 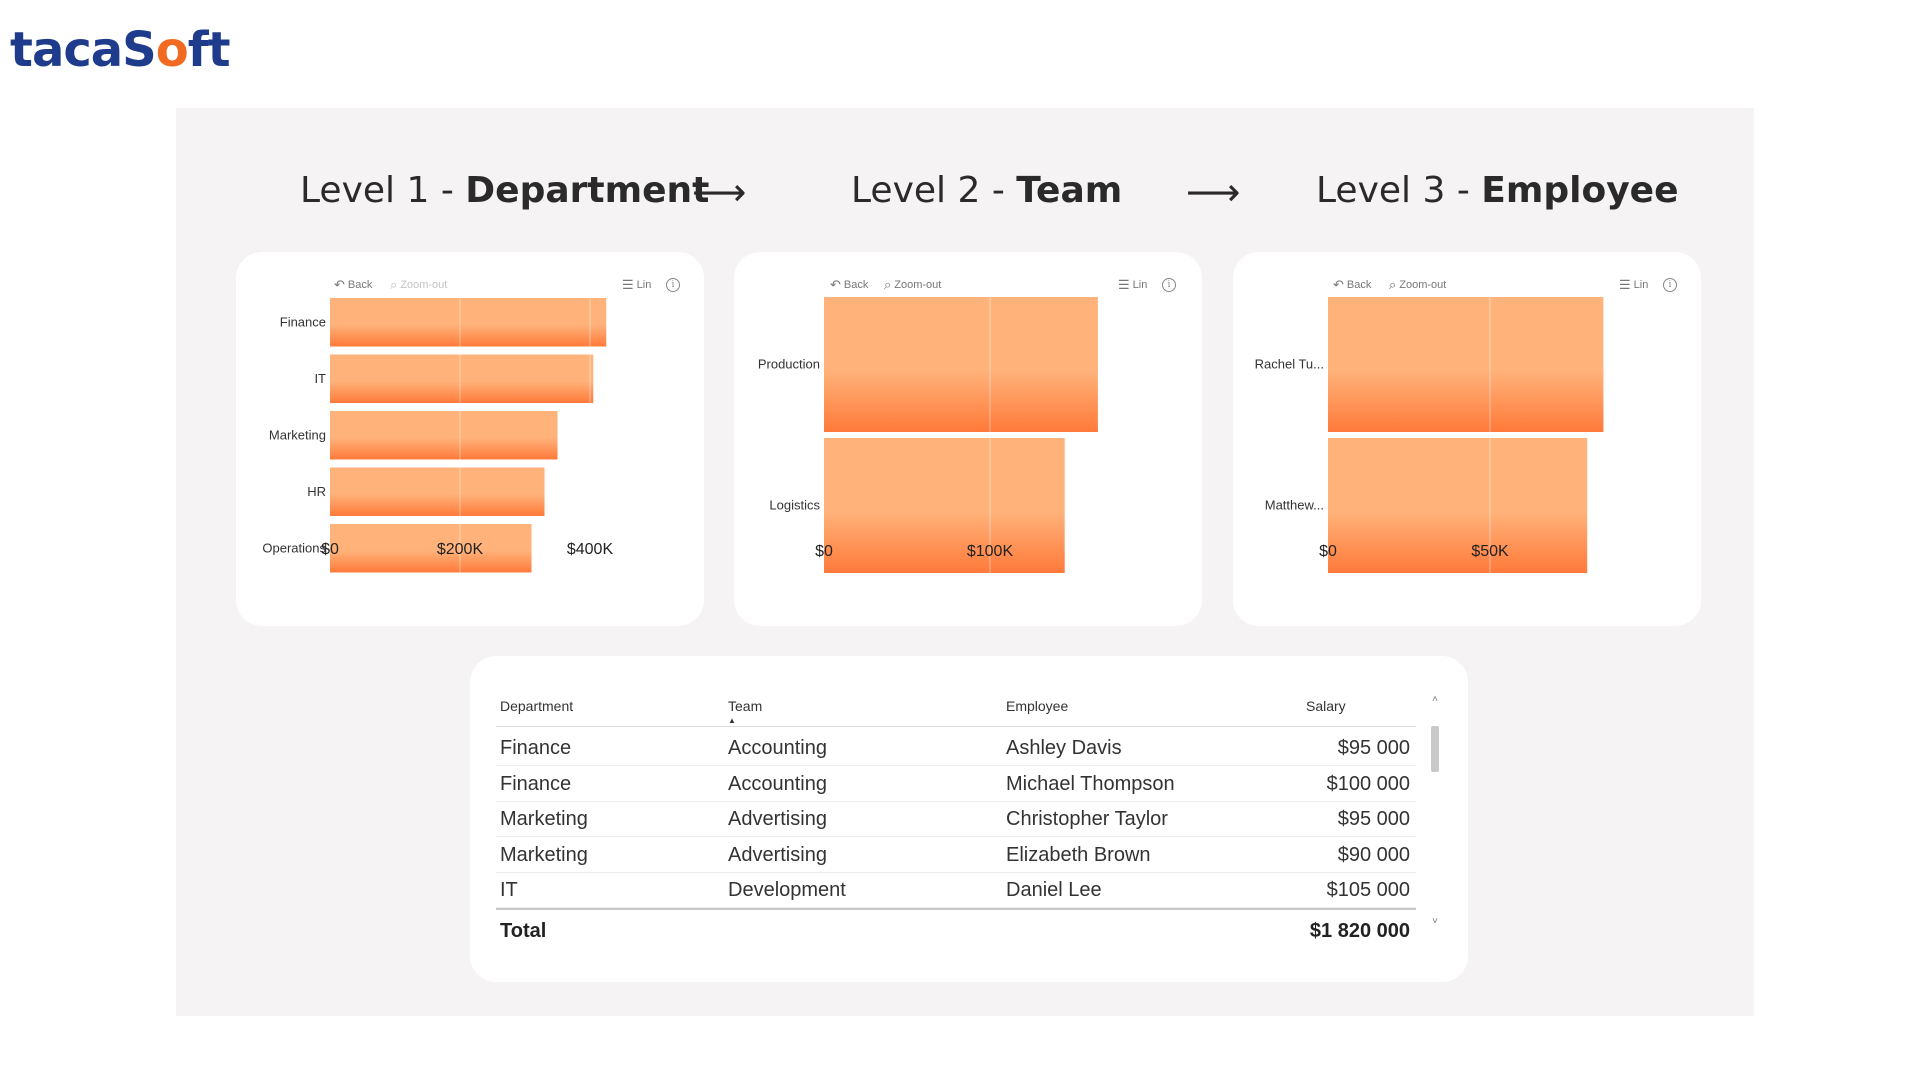 What do you see at coordinates (1078, 854) in the screenshot?
I see `cell-employee: Elizabeth Brown` at bounding box center [1078, 854].